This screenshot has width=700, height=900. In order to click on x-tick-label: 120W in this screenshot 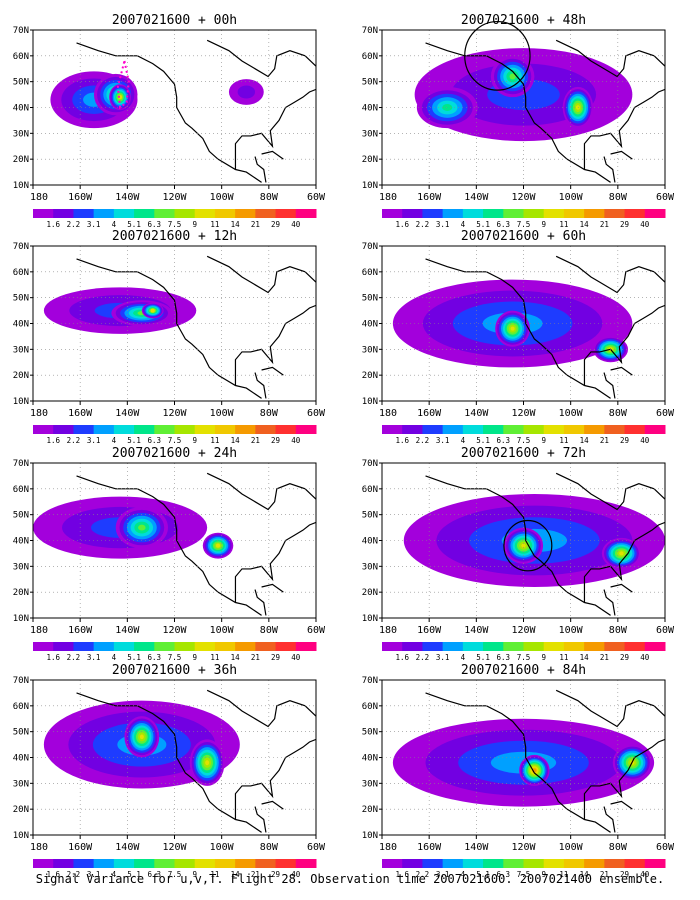, I will do `click(523, 197)`.